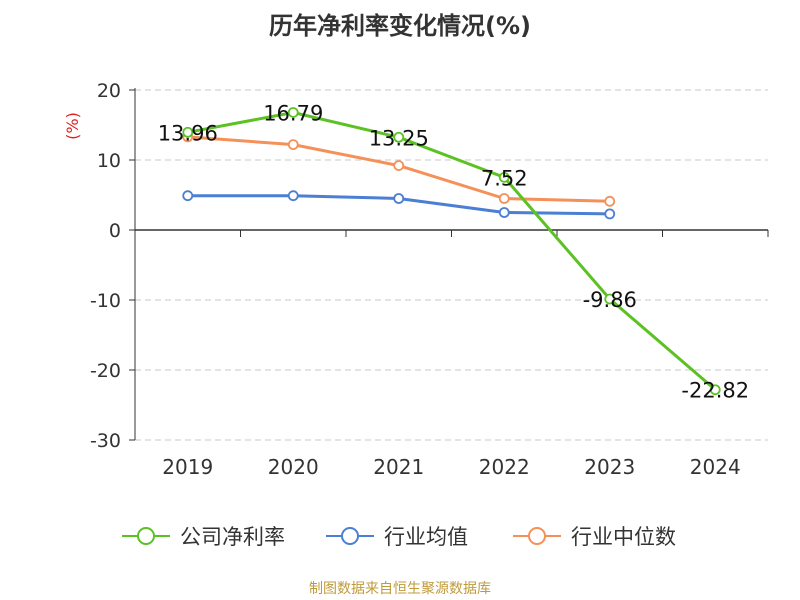  I want to click on chart-title: 历年净利率变化情况(%), so click(400, 26).